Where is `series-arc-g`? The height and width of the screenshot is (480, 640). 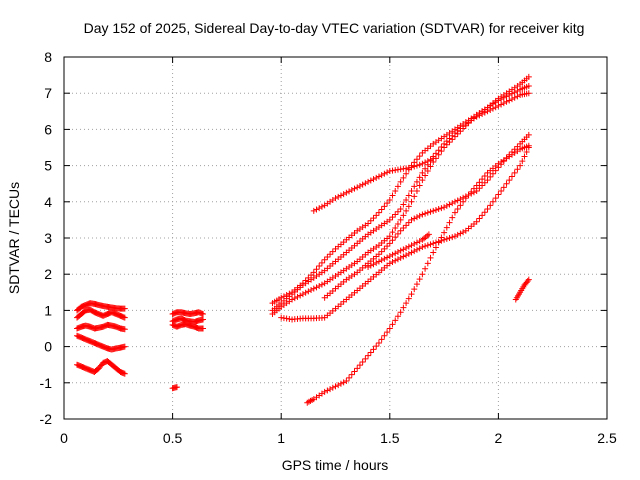 series-arc-g is located at coordinates (188, 313).